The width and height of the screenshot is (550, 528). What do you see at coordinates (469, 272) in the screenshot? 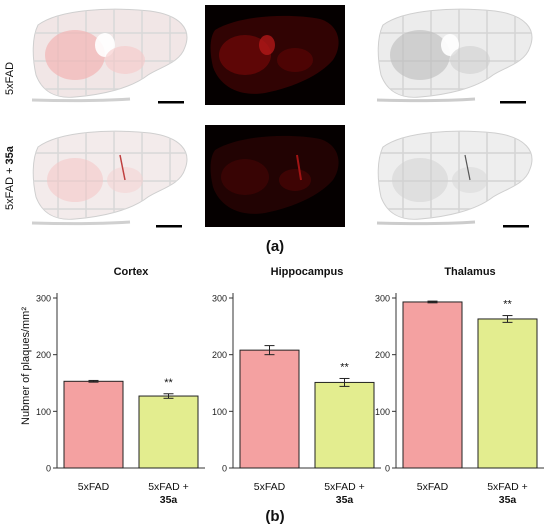
I see `thalamus-title: Thalamus` at bounding box center [469, 272].